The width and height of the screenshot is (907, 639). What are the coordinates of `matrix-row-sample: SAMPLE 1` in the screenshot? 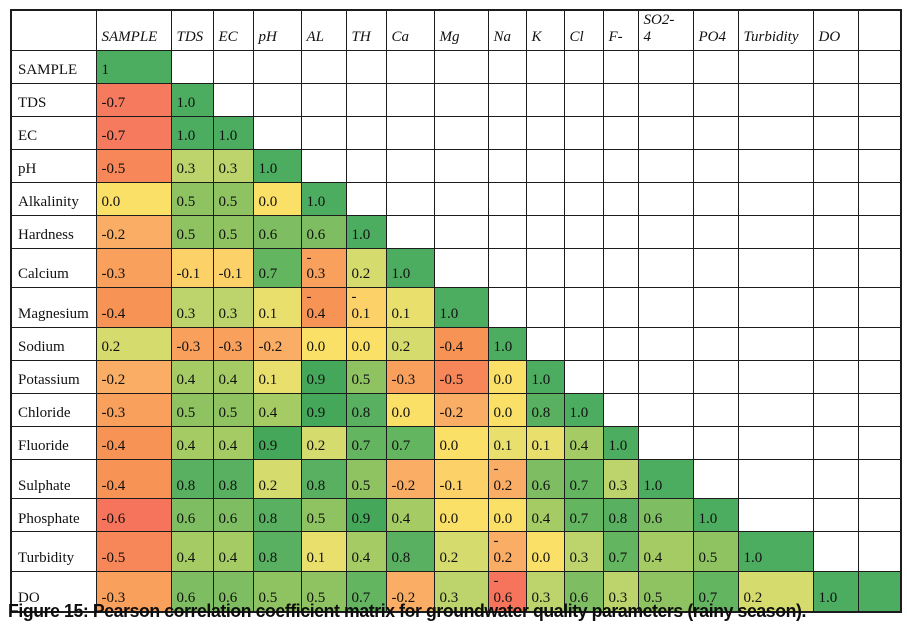 It's located at (456, 66).